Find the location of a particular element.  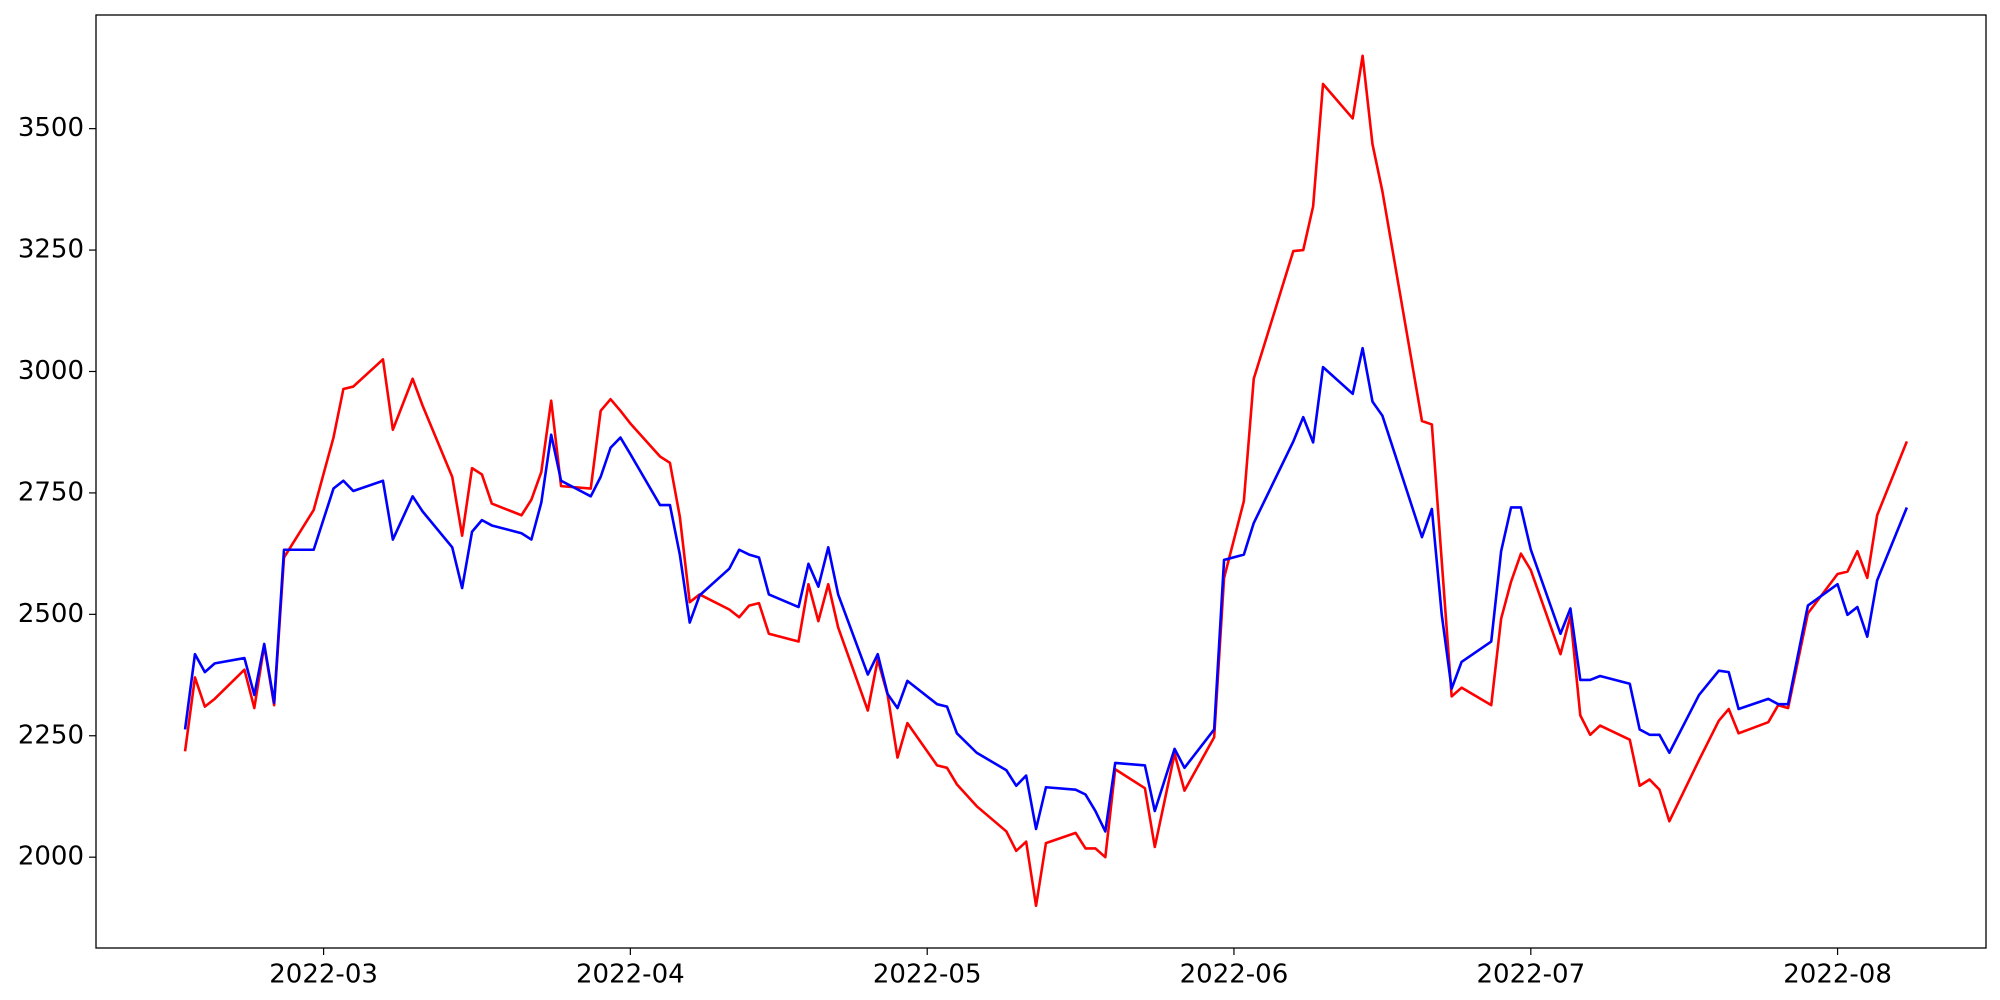

x-tick-label: 2022-08 is located at coordinates (1837, 975).